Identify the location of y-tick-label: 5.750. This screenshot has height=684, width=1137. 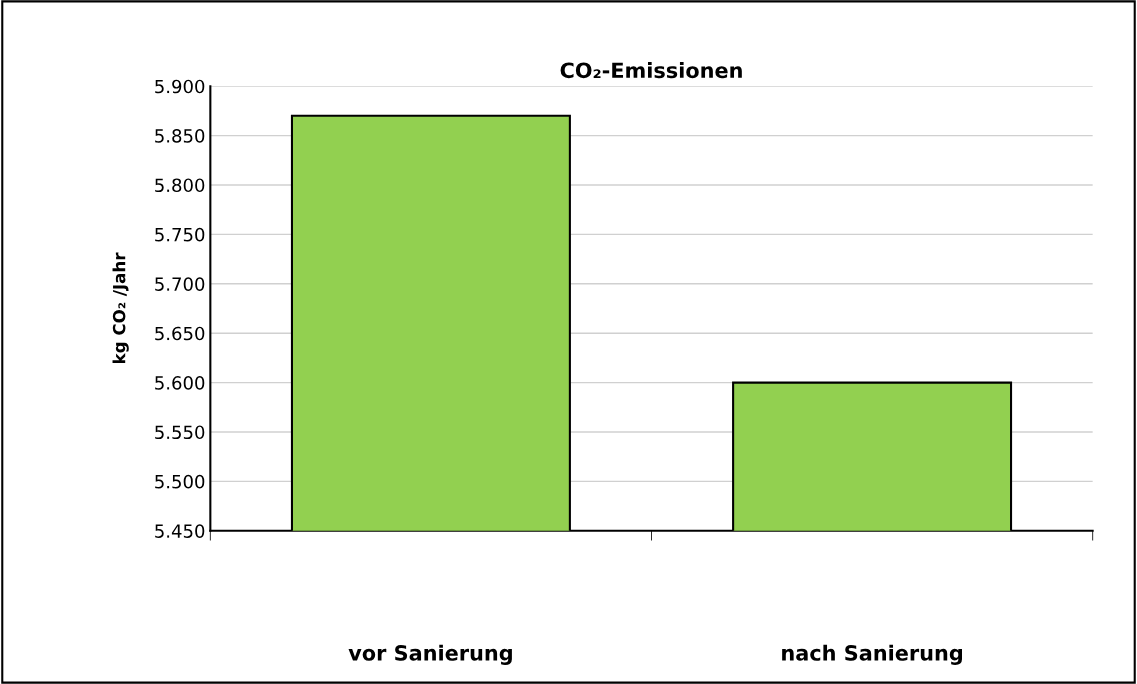
(180, 234).